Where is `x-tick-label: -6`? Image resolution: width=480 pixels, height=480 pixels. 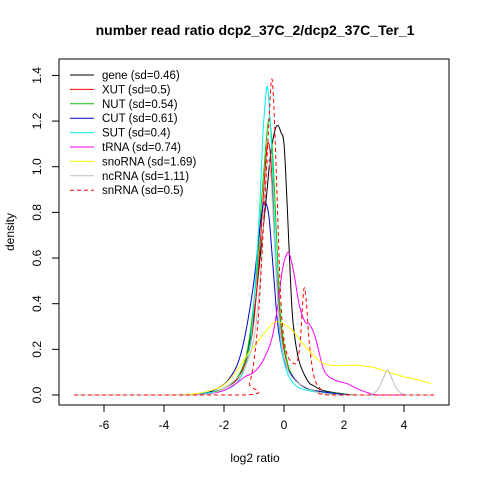
x-tick-label: -6 is located at coordinates (104, 425).